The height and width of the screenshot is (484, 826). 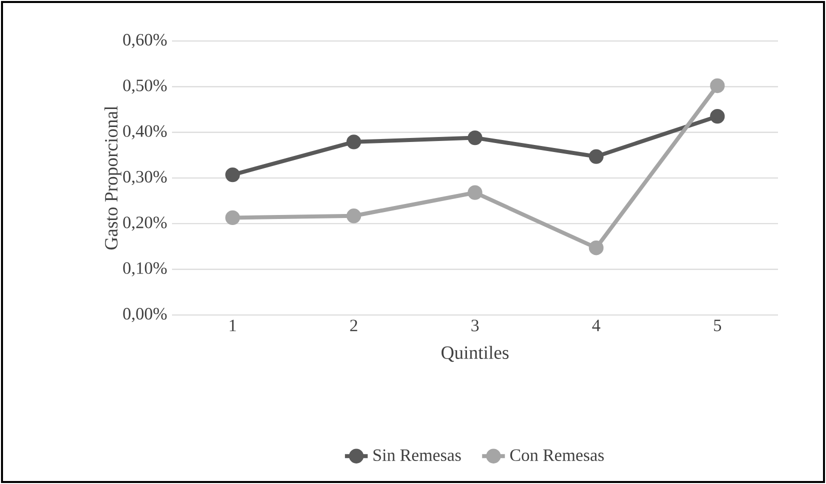 I want to click on x-tick-label: 3, so click(x=475, y=326).